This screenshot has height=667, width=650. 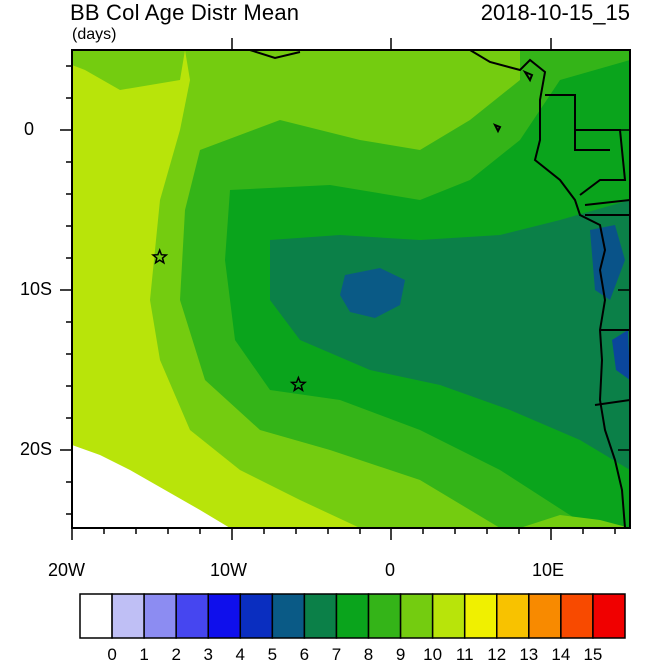 What do you see at coordinates (208, 654) in the screenshot?
I see `colorbar-label-3: 3` at bounding box center [208, 654].